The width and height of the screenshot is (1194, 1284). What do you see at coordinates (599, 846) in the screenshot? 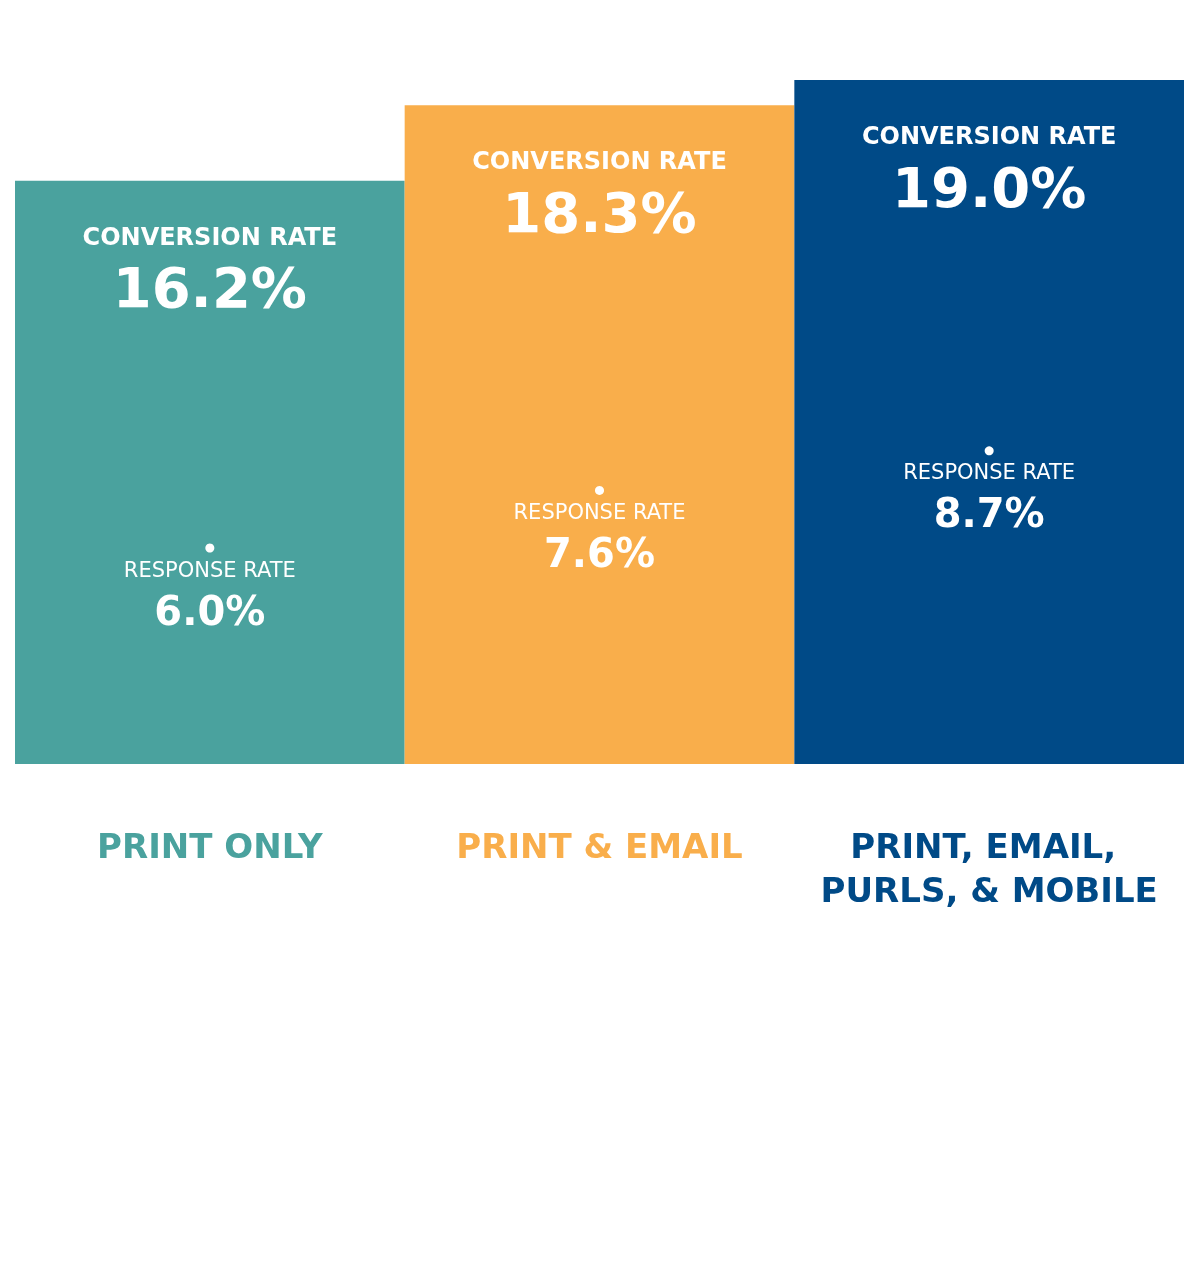
I see `x-tick-label: PRINT & EMAIL` at bounding box center [599, 846].